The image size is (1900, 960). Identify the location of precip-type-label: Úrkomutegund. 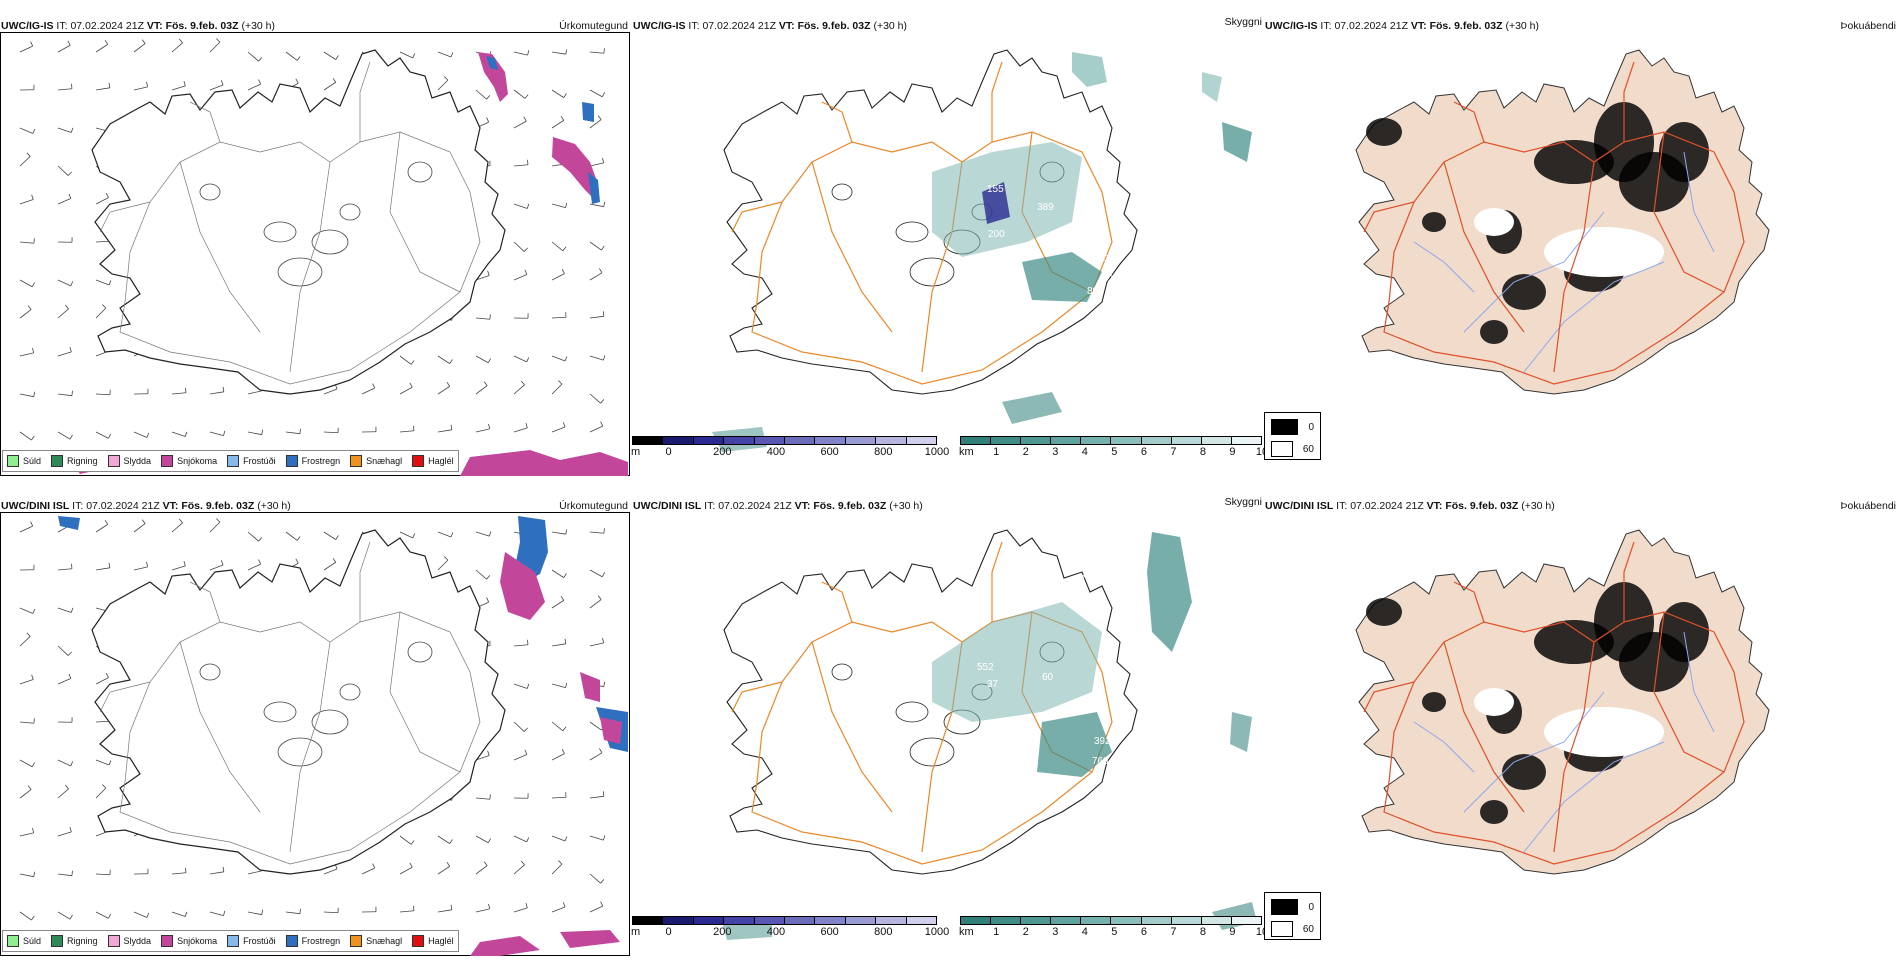
(593, 506).